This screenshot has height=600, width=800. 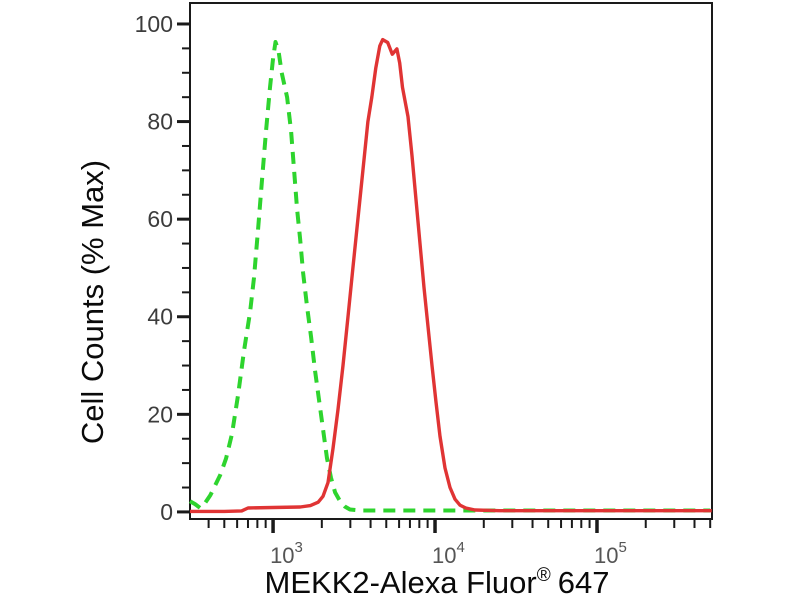 I want to click on x-axis-title: MEKK2-Alexa Fluor® 647, so click(x=437, y=582).